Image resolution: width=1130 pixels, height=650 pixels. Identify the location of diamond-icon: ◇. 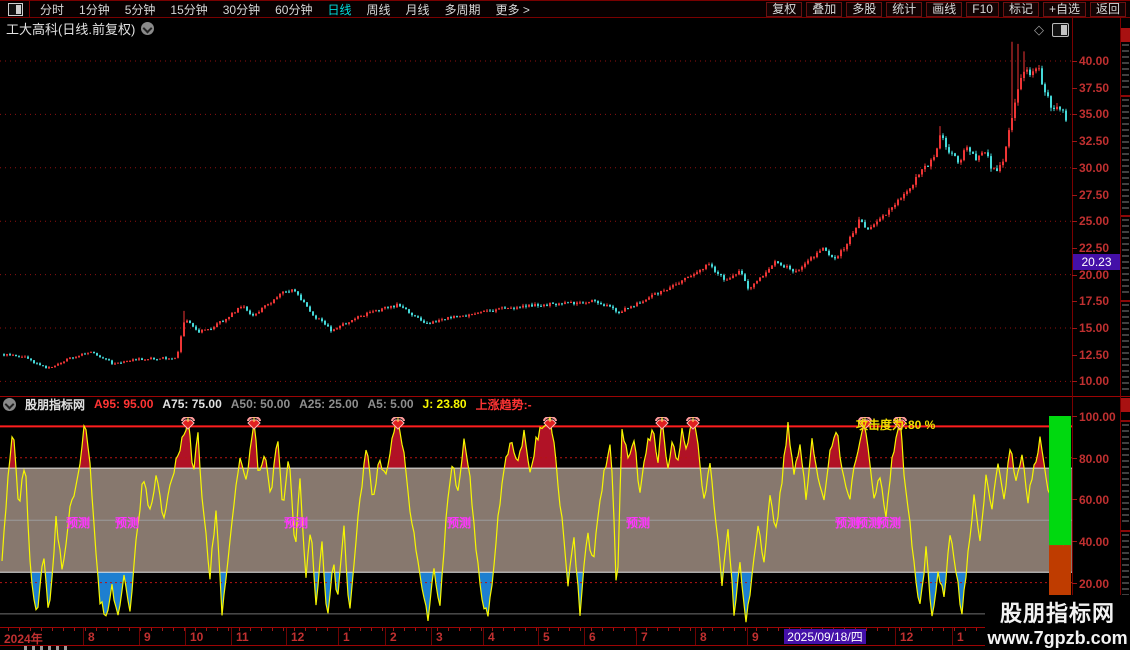
(1039, 29).